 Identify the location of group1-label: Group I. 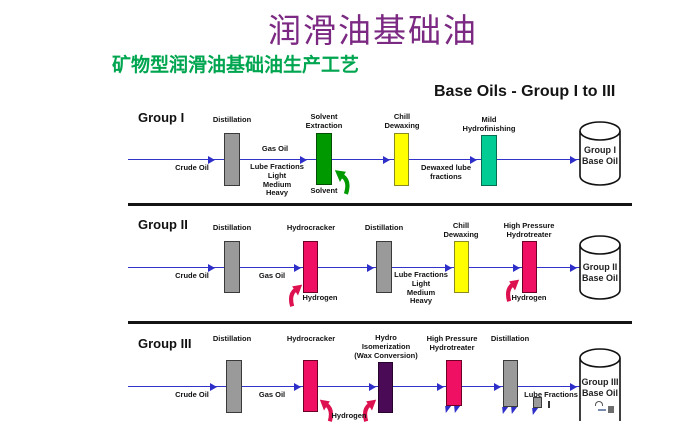
(161, 117).